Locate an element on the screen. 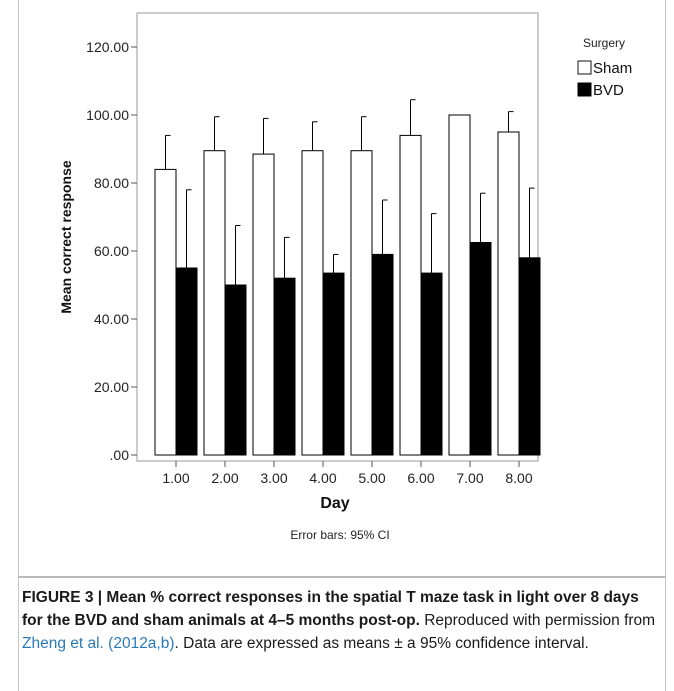 The image size is (674, 691). legend-swatch-sham is located at coordinates (584, 67).